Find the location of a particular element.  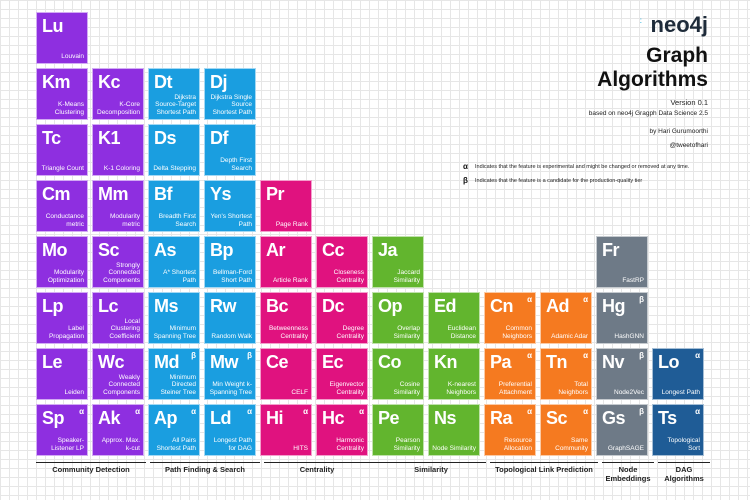

algorithm-tile-bp: Bp Bellman-Ford Short Path is located at coordinates (230, 262).